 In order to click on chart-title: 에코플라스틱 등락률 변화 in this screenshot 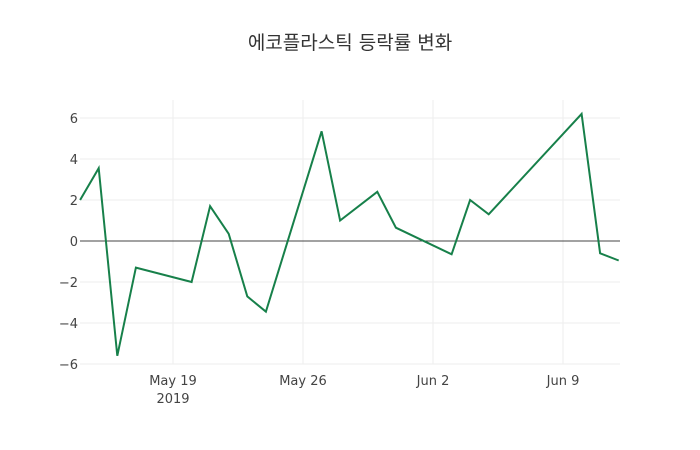, I will do `click(350, 43)`.